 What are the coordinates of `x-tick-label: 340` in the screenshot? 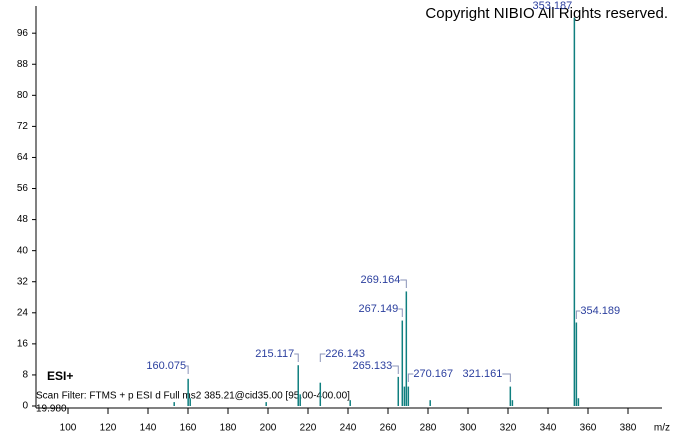 It's located at (548, 428).